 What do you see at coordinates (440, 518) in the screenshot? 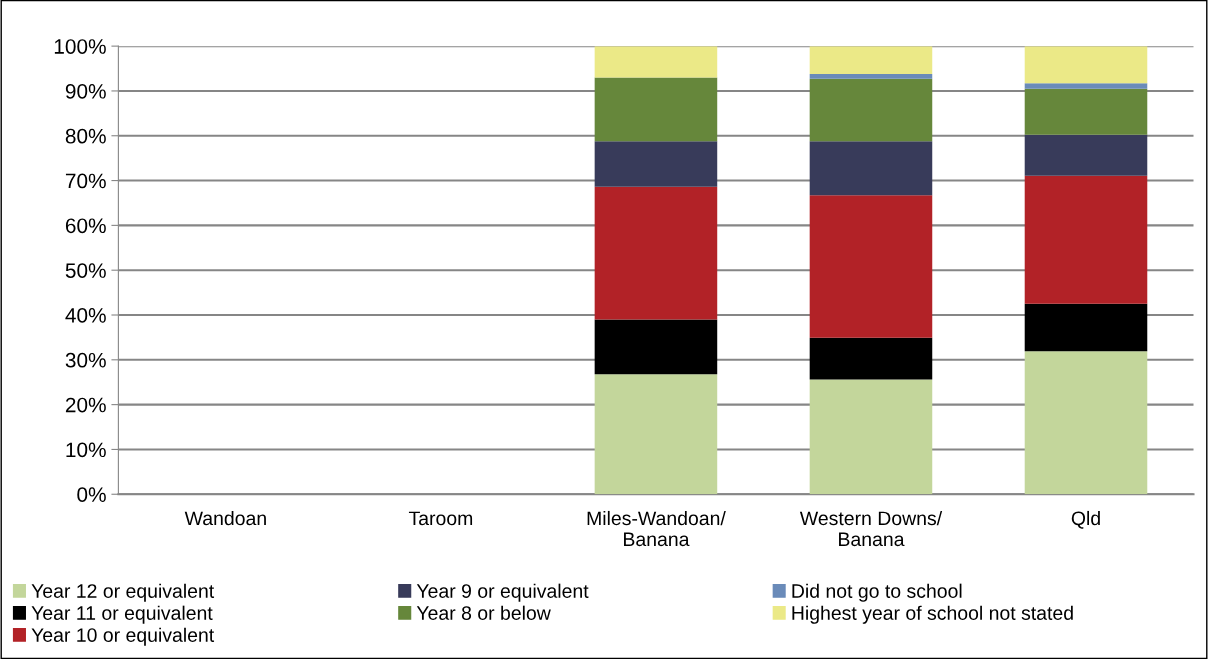
I see `x-tick-label: Taroom` at bounding box center [440, 518].